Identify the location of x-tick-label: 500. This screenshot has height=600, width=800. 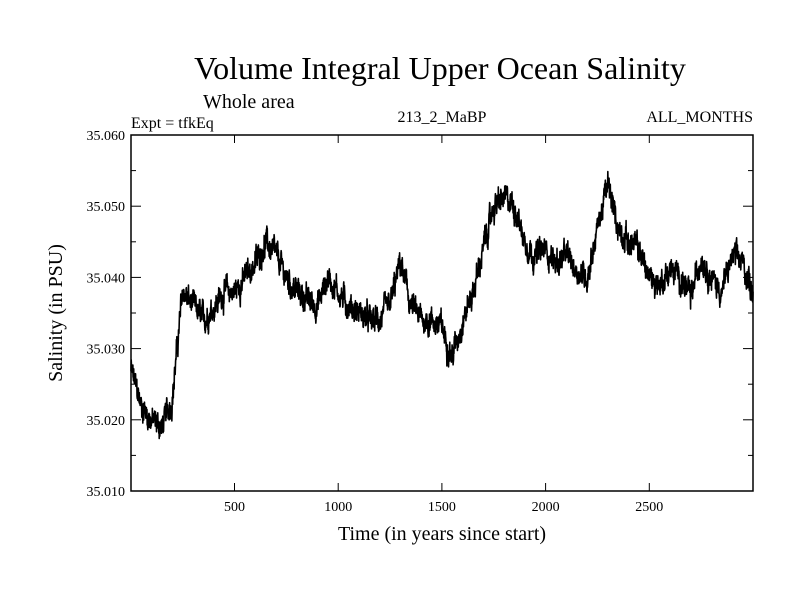
(234, 507).